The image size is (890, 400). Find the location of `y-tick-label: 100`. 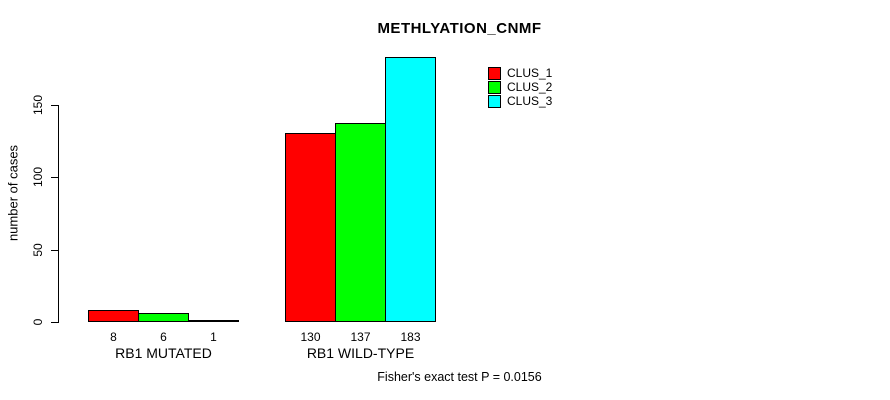

y-tick-label: 100 is located at coordinates (38, 177).